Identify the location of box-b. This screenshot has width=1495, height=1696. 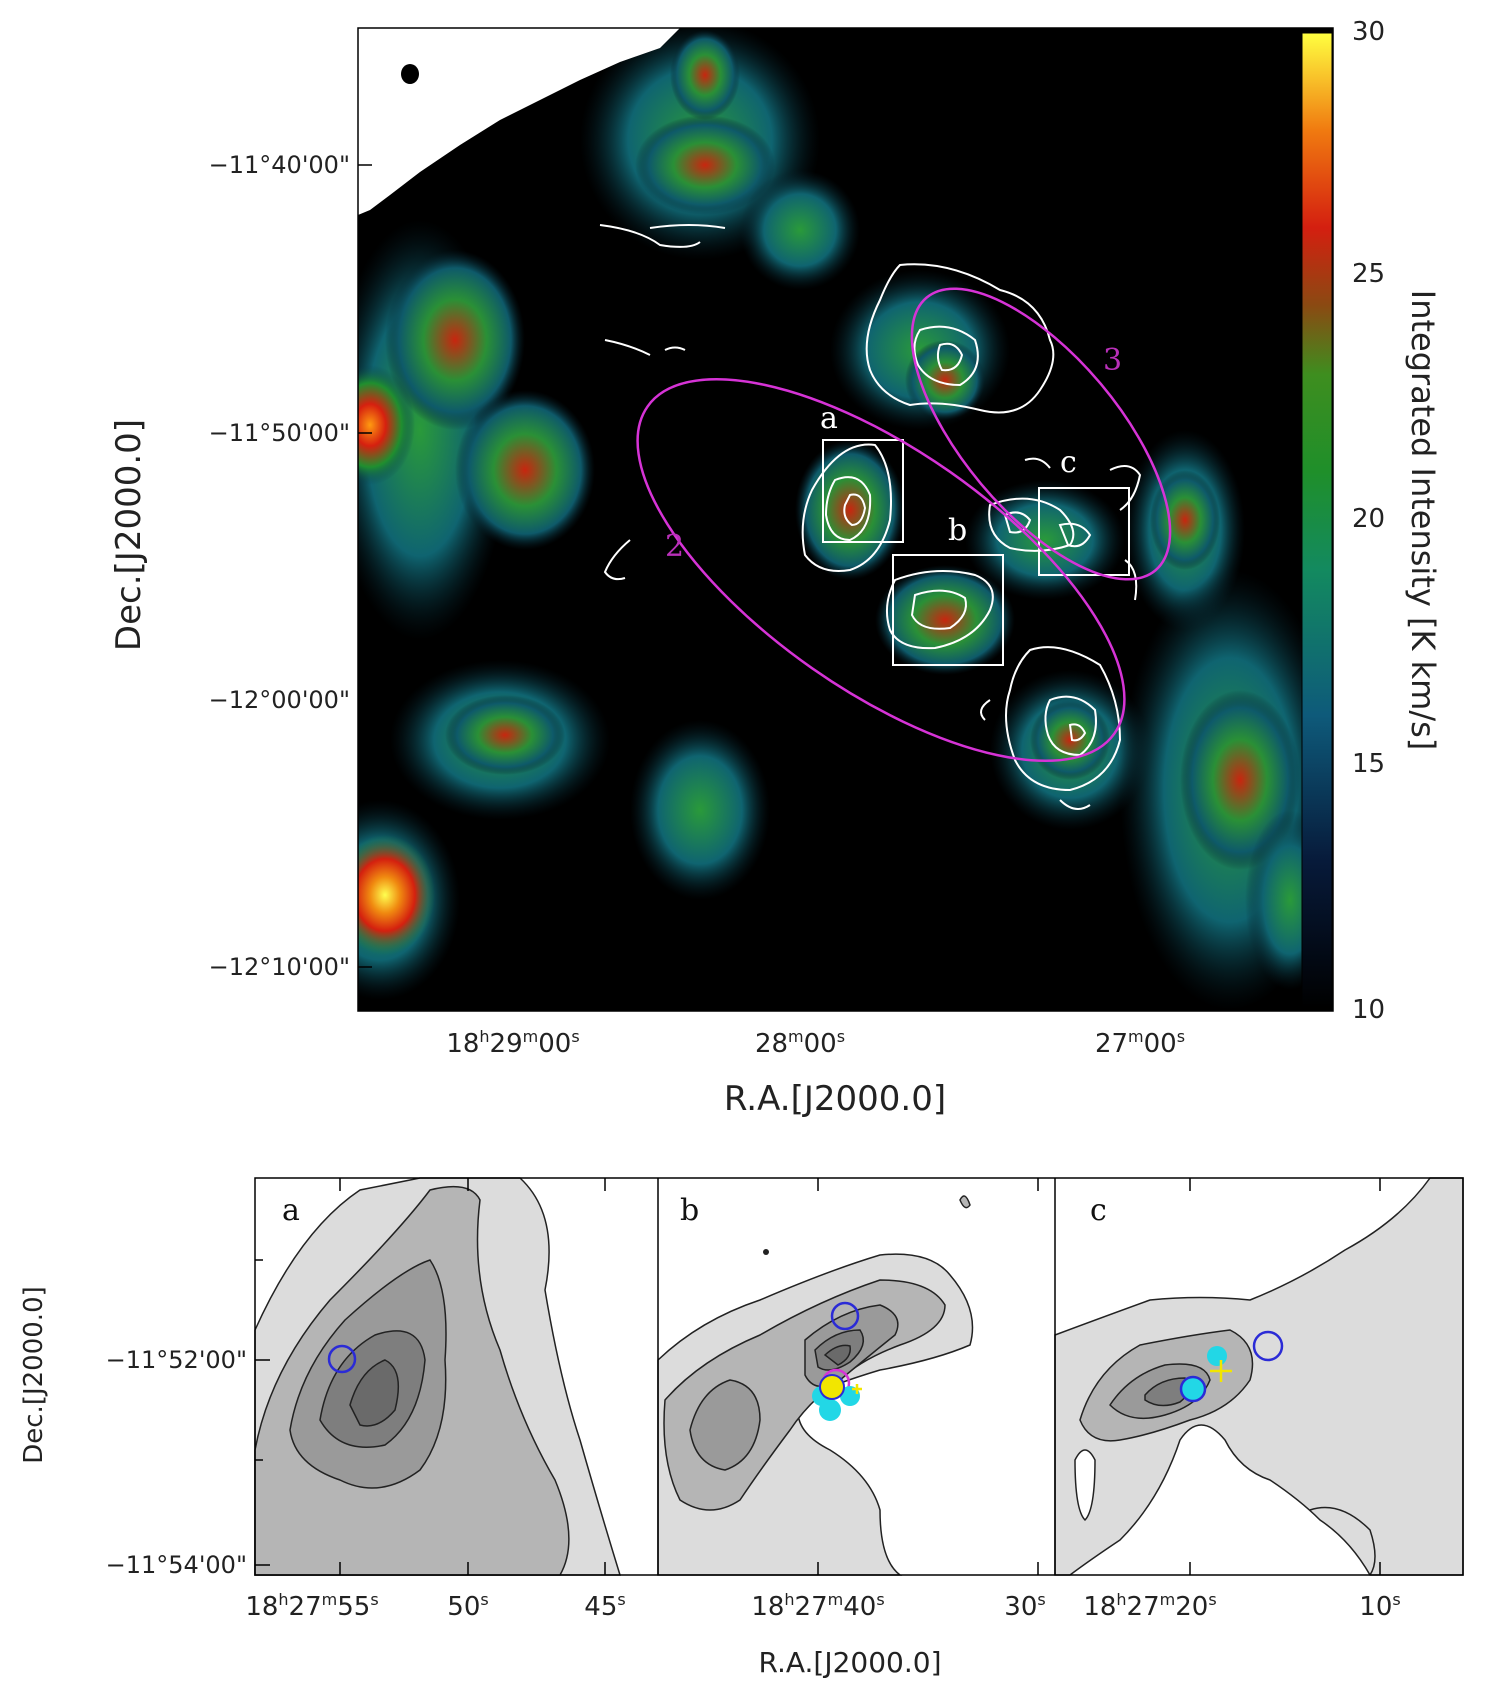
(948, 610).